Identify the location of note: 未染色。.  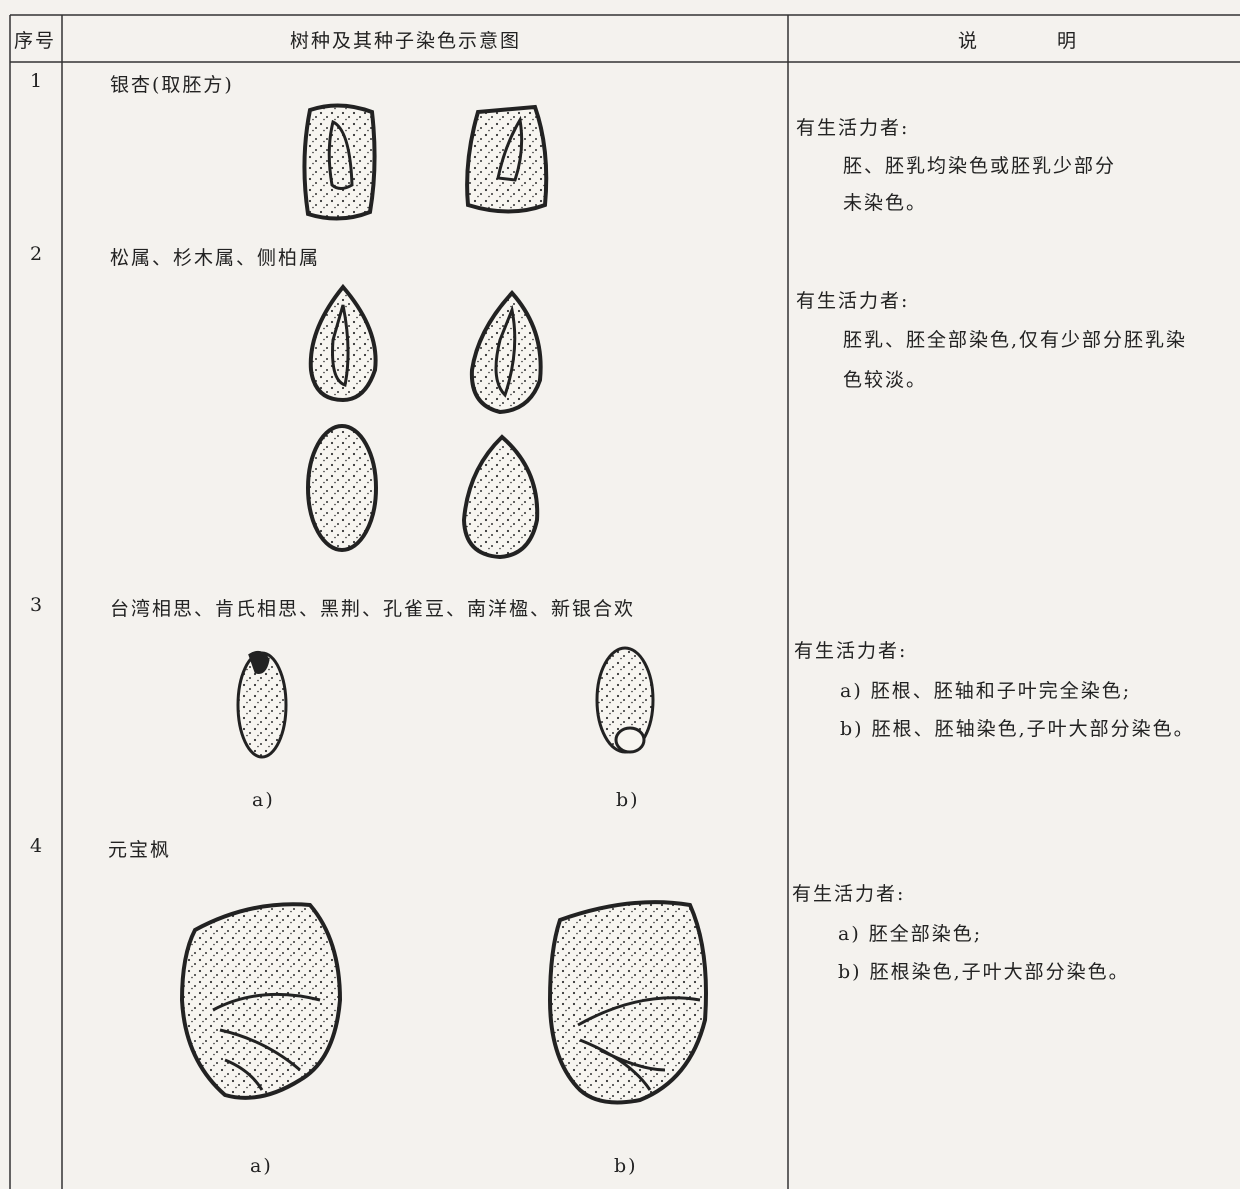
(885, 203).